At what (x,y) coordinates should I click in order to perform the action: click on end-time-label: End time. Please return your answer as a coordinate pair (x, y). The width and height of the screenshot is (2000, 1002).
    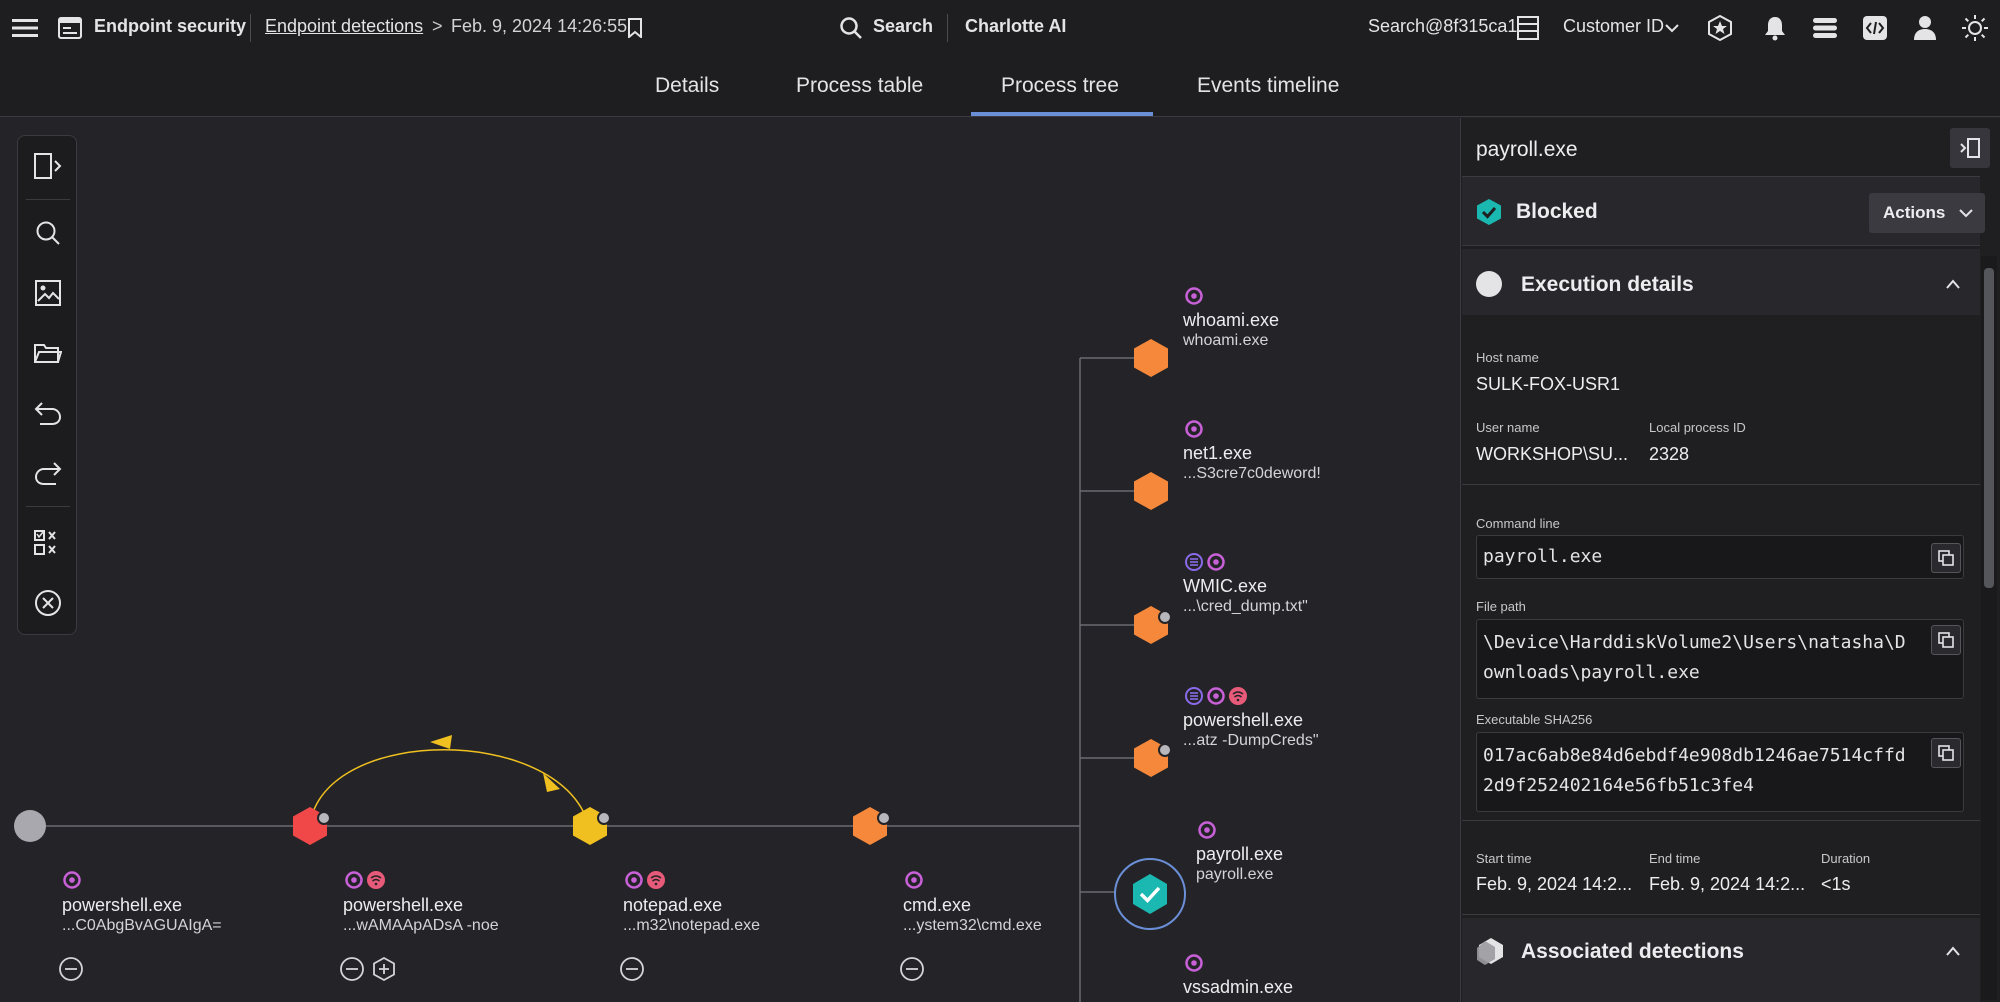
    Looking at the image, I should click on (1675, 858).